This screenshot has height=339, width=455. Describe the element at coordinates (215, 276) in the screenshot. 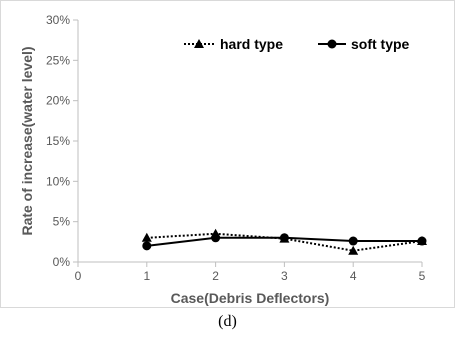

I see `x-tick-label: 2` at that location.